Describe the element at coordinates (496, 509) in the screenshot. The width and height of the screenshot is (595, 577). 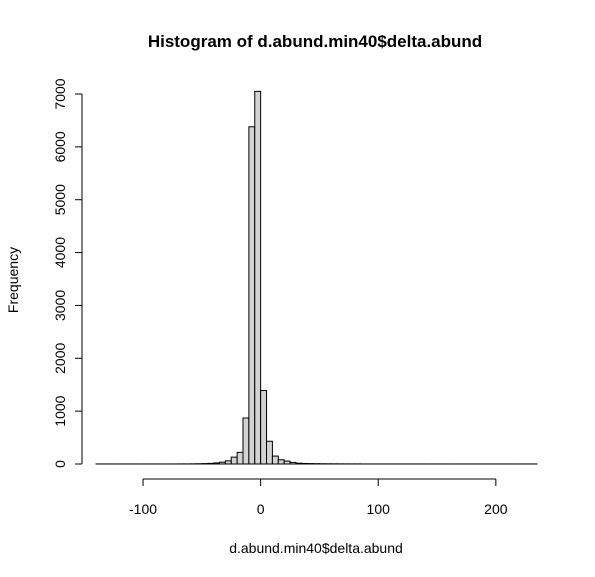
I see `x-tick-label: 200` at that location.